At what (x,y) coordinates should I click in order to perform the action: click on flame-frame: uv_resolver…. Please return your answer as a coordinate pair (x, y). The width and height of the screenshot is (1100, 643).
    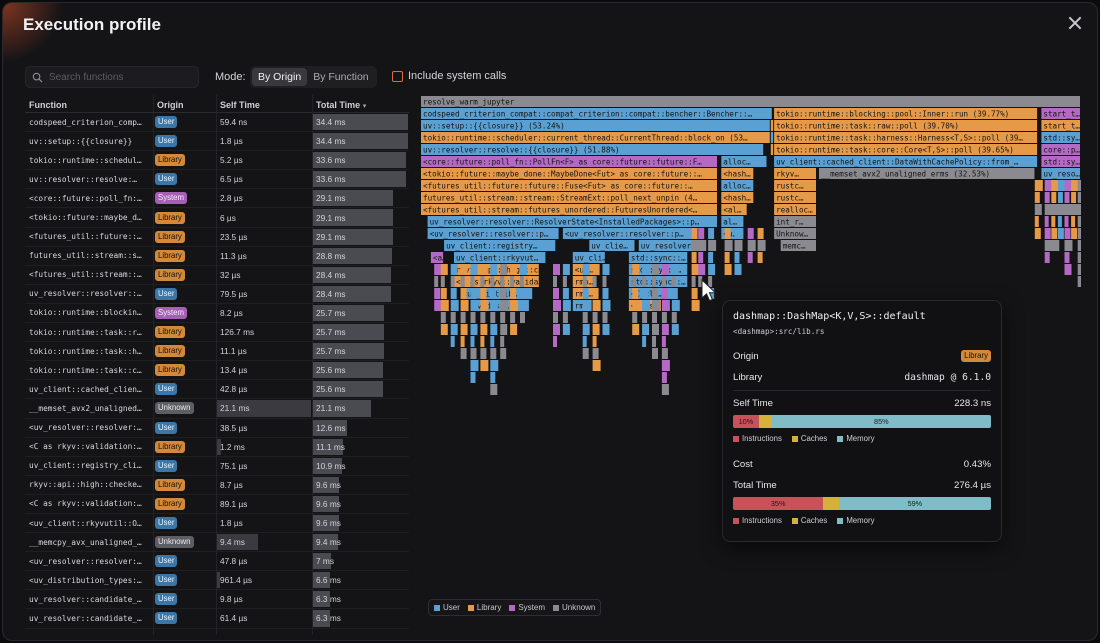
    Looking at the image, I should click on (671, 245).